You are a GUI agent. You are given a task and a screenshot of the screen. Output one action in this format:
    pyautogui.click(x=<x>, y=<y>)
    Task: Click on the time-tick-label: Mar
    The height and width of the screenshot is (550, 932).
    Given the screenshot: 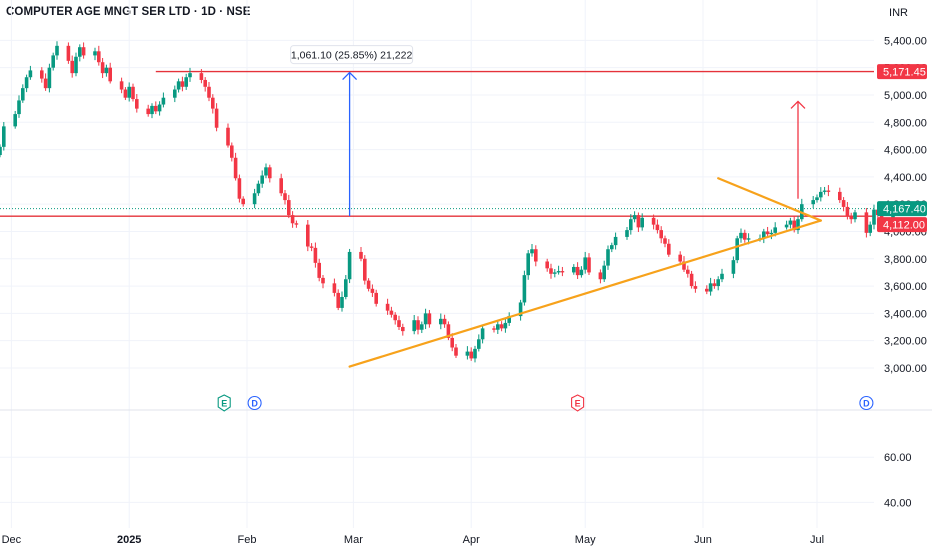 What is the action you would take?
    pyautogui.click(x=353, y=540)
    